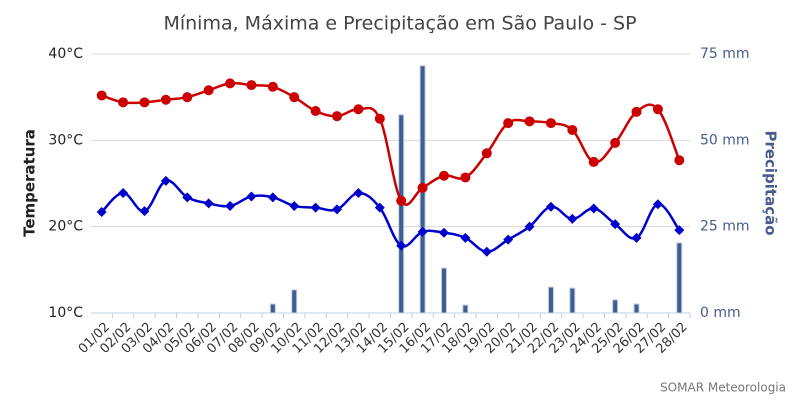  What do you see at coordinates (723, 388) in the screenshot?
I see `credit: SOMAR Meteorologia` at bounding box center [723, 388].